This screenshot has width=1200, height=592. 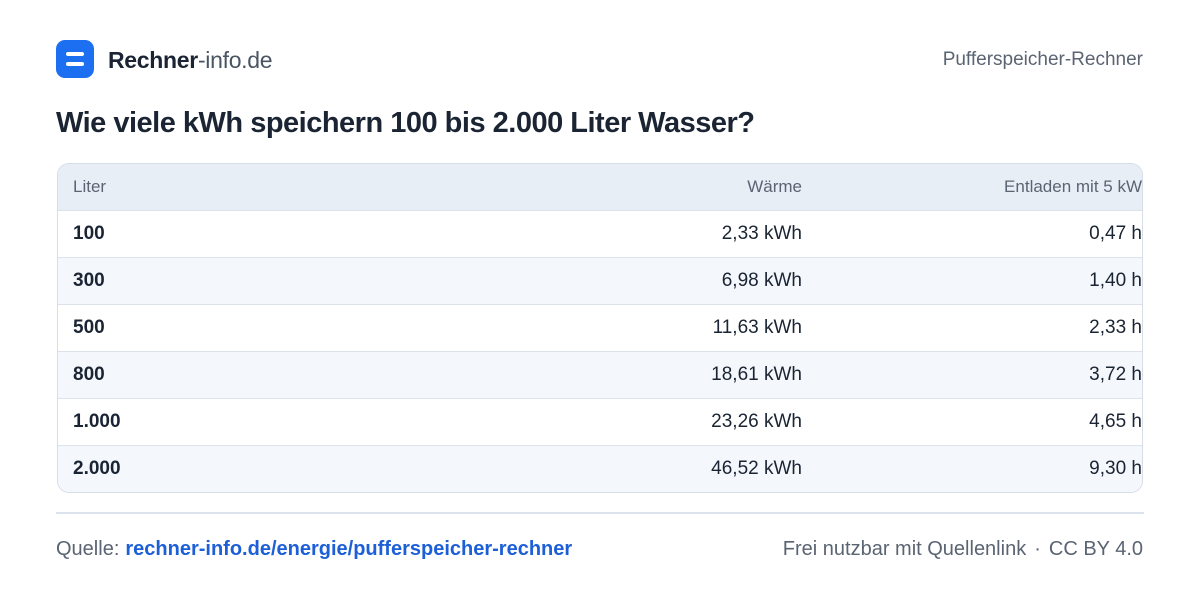 I want to click on table-cell: 18,61 kWh, so click(x=756, y=374).